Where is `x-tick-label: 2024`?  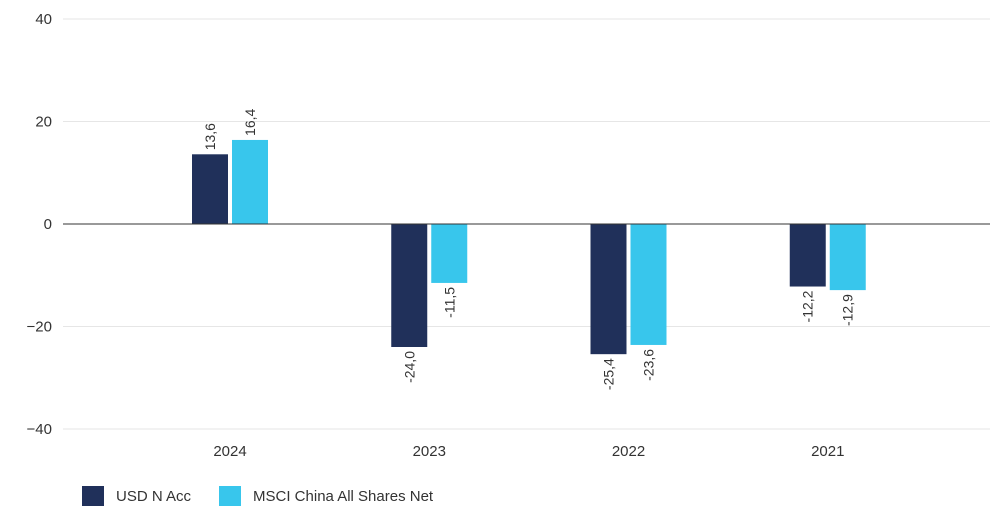 x-tick-label: 2024 is located at coordinates (229, 451).